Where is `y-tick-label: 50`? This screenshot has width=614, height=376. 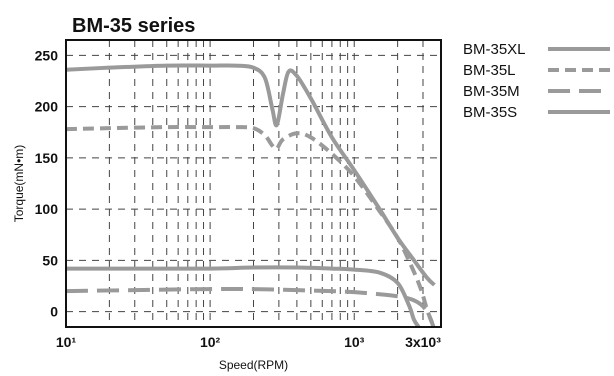
y-tick-label: 50 is located at coordinates (50, 260).